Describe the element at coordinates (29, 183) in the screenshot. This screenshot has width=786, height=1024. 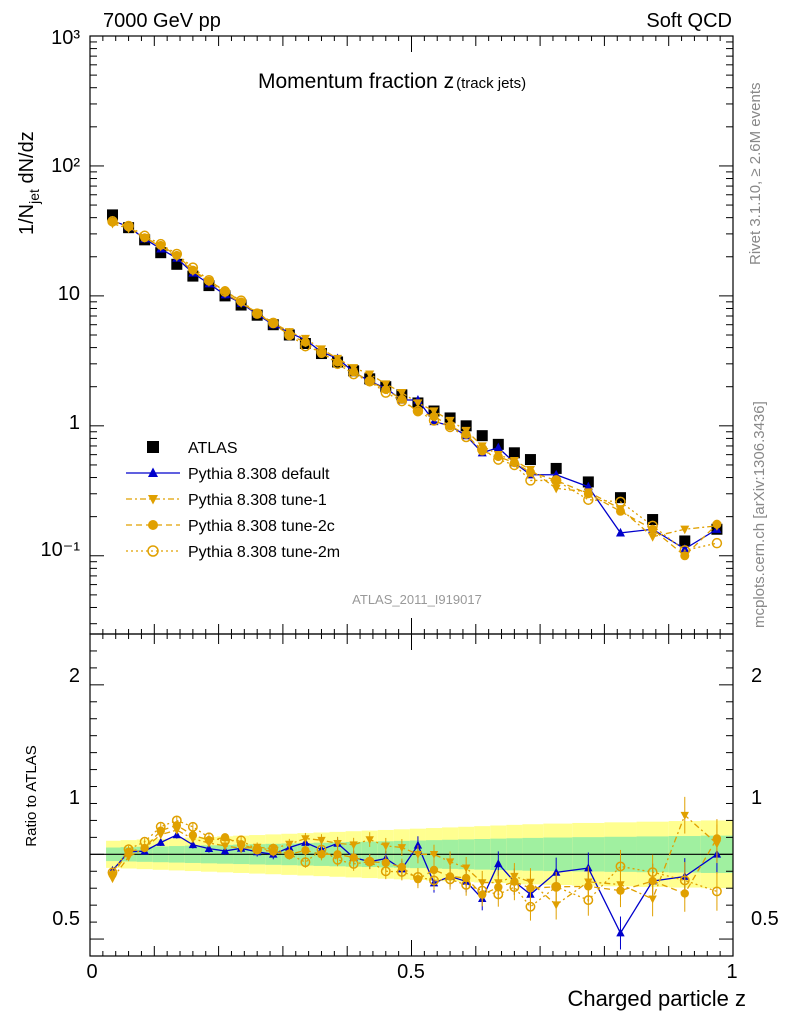
I see `main-y-label: 1/Njet dN/dz` at that location.